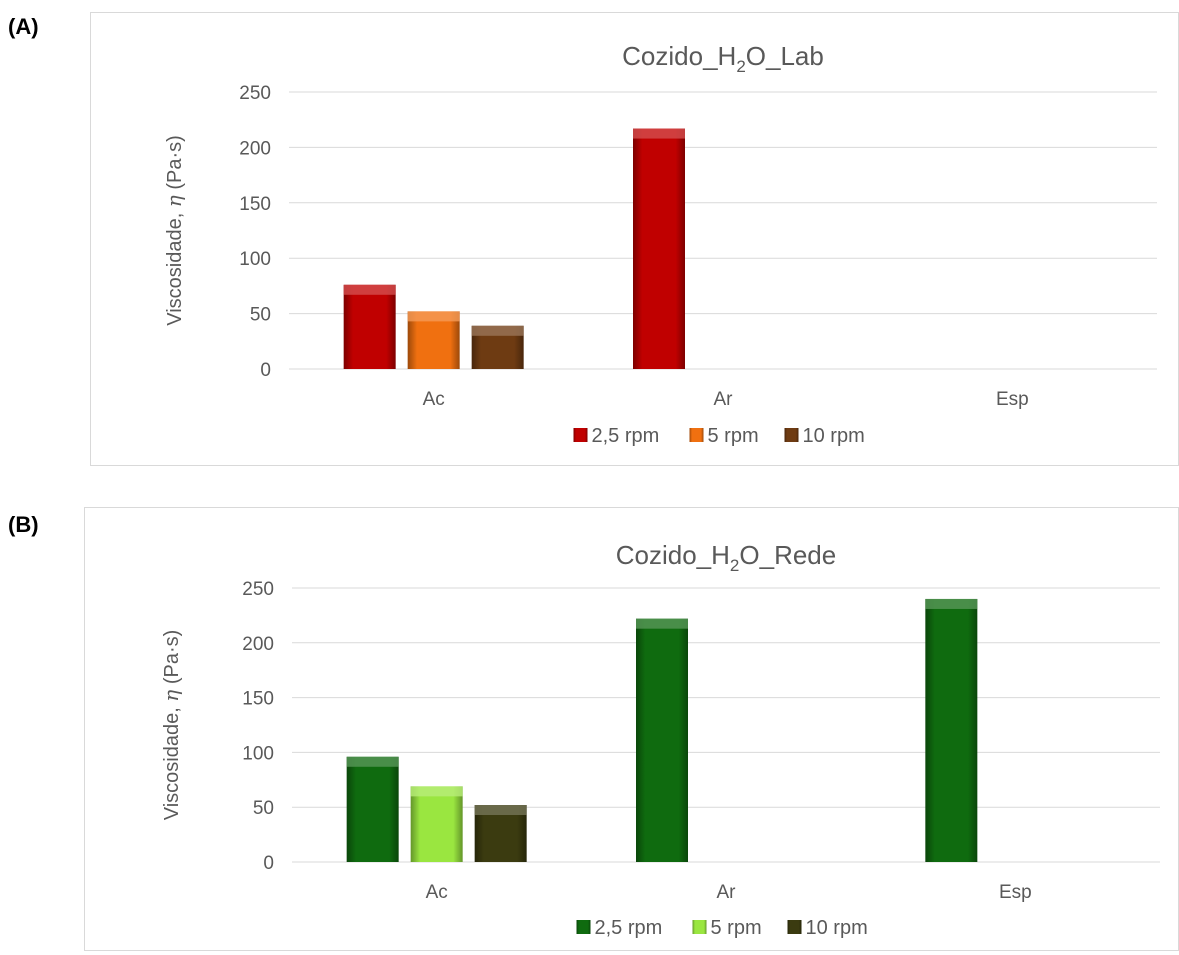  I want to click on chart-title: Cozido_H2O_Rede, so click(726, 557).